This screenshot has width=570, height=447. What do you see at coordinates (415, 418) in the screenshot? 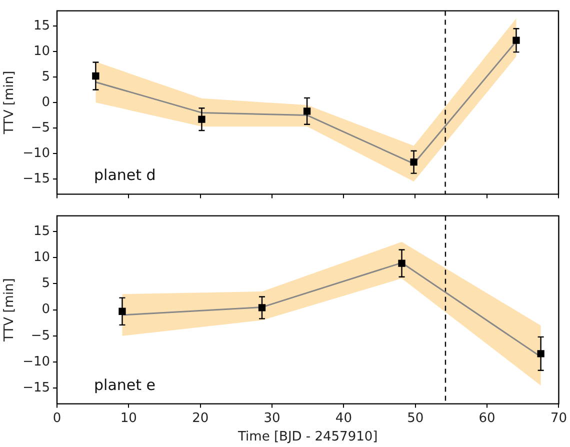
I see `x-tick-label: 50` at bounding box center [415, 418].